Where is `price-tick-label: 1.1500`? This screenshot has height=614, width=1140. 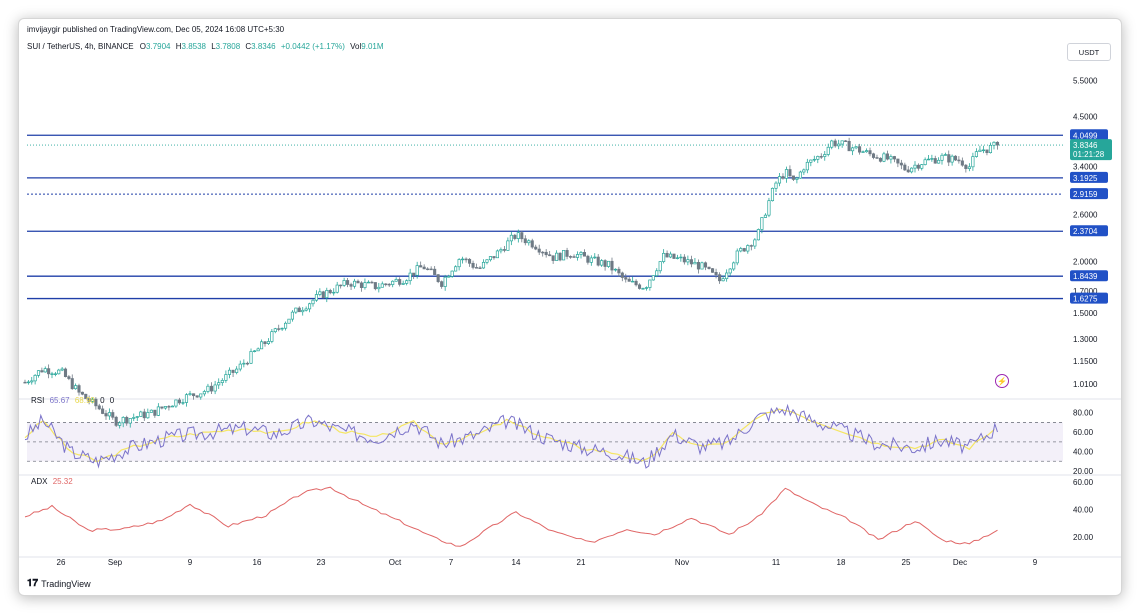
price-tick-label: 1.1500 is located at coordinates (1085, 361).